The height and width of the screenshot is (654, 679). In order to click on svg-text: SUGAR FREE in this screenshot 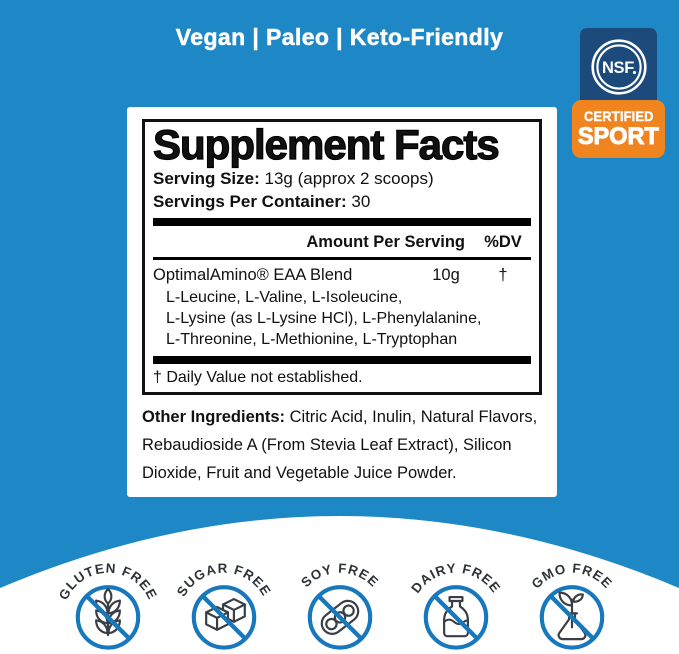, I will do `click(223, 580)`.